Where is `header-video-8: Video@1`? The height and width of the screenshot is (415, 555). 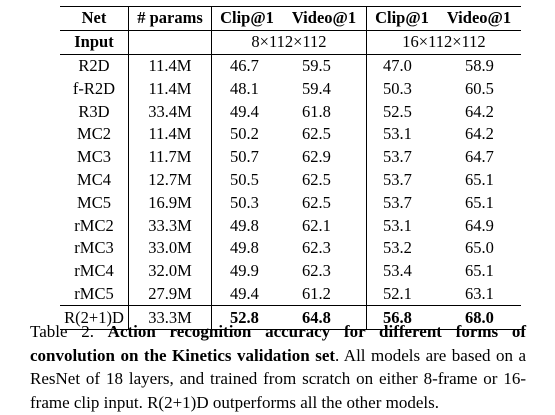 header-video-8: Video@1 is located at coordinates (324, 18).